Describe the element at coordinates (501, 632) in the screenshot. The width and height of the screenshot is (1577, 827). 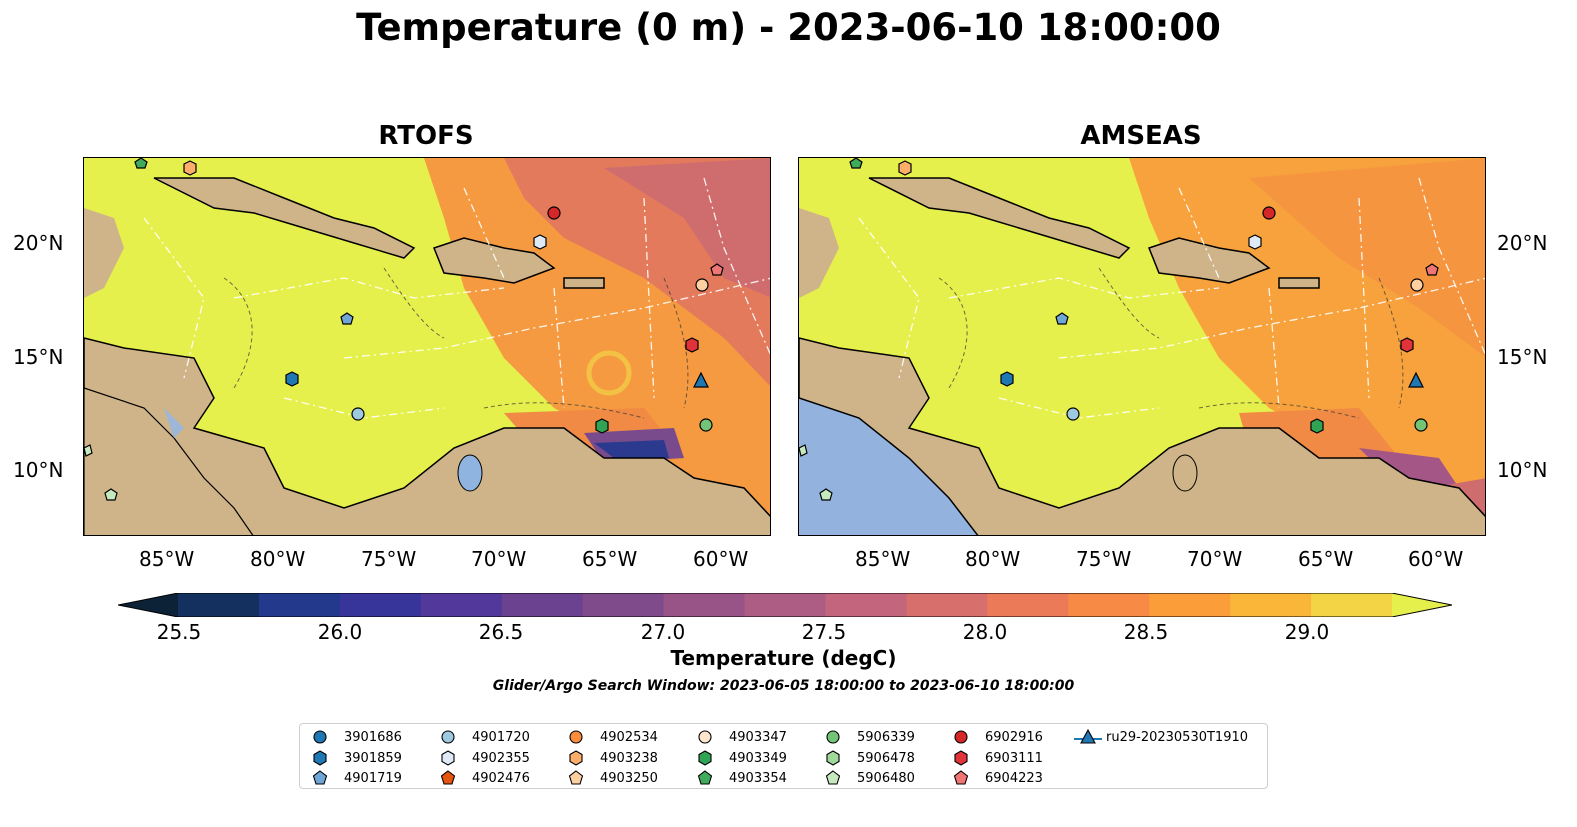
I see `colorbar-tick: 26.5` at that location.